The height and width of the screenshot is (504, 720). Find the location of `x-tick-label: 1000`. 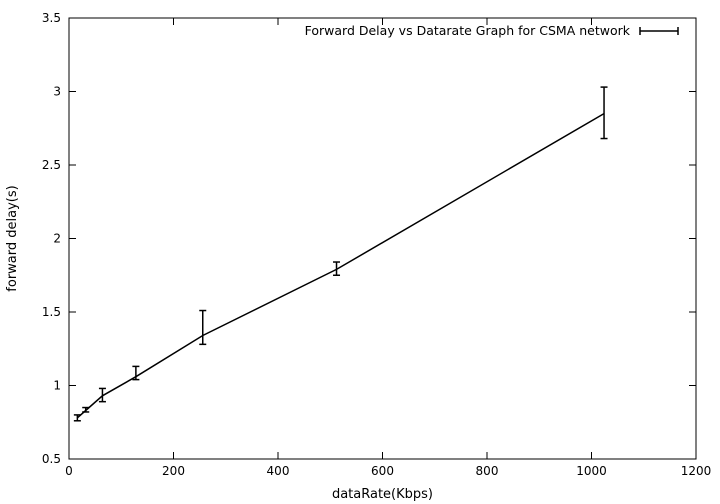

x-tick-label: 1000 is located at coordinates (591, 471).